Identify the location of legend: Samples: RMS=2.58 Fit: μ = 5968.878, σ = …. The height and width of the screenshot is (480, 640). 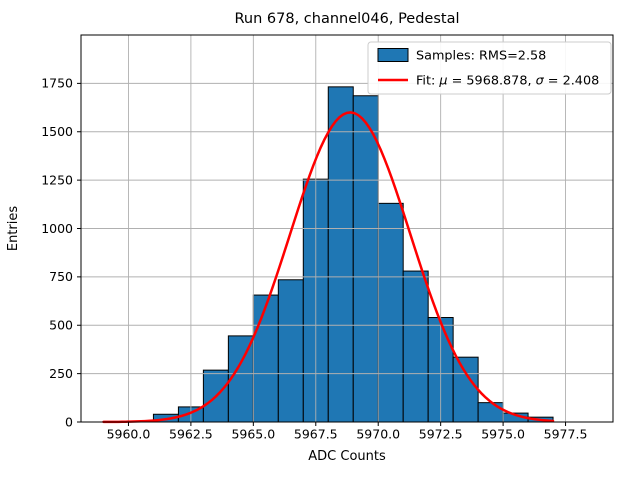
(489, 68).